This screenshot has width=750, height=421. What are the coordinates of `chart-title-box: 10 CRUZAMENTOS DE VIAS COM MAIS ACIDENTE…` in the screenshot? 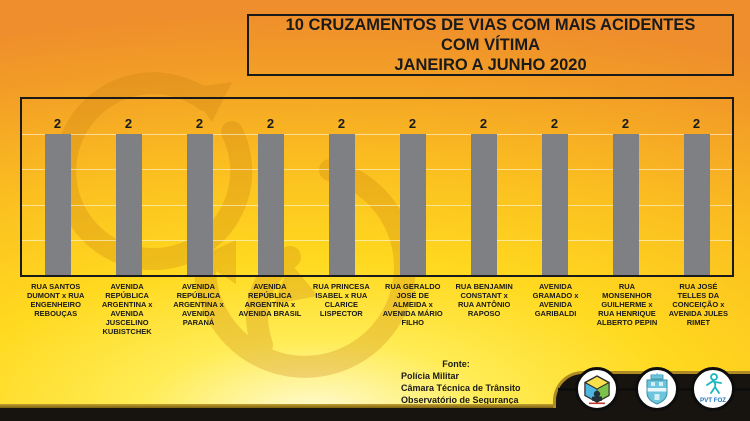 It's located at (490, 45).